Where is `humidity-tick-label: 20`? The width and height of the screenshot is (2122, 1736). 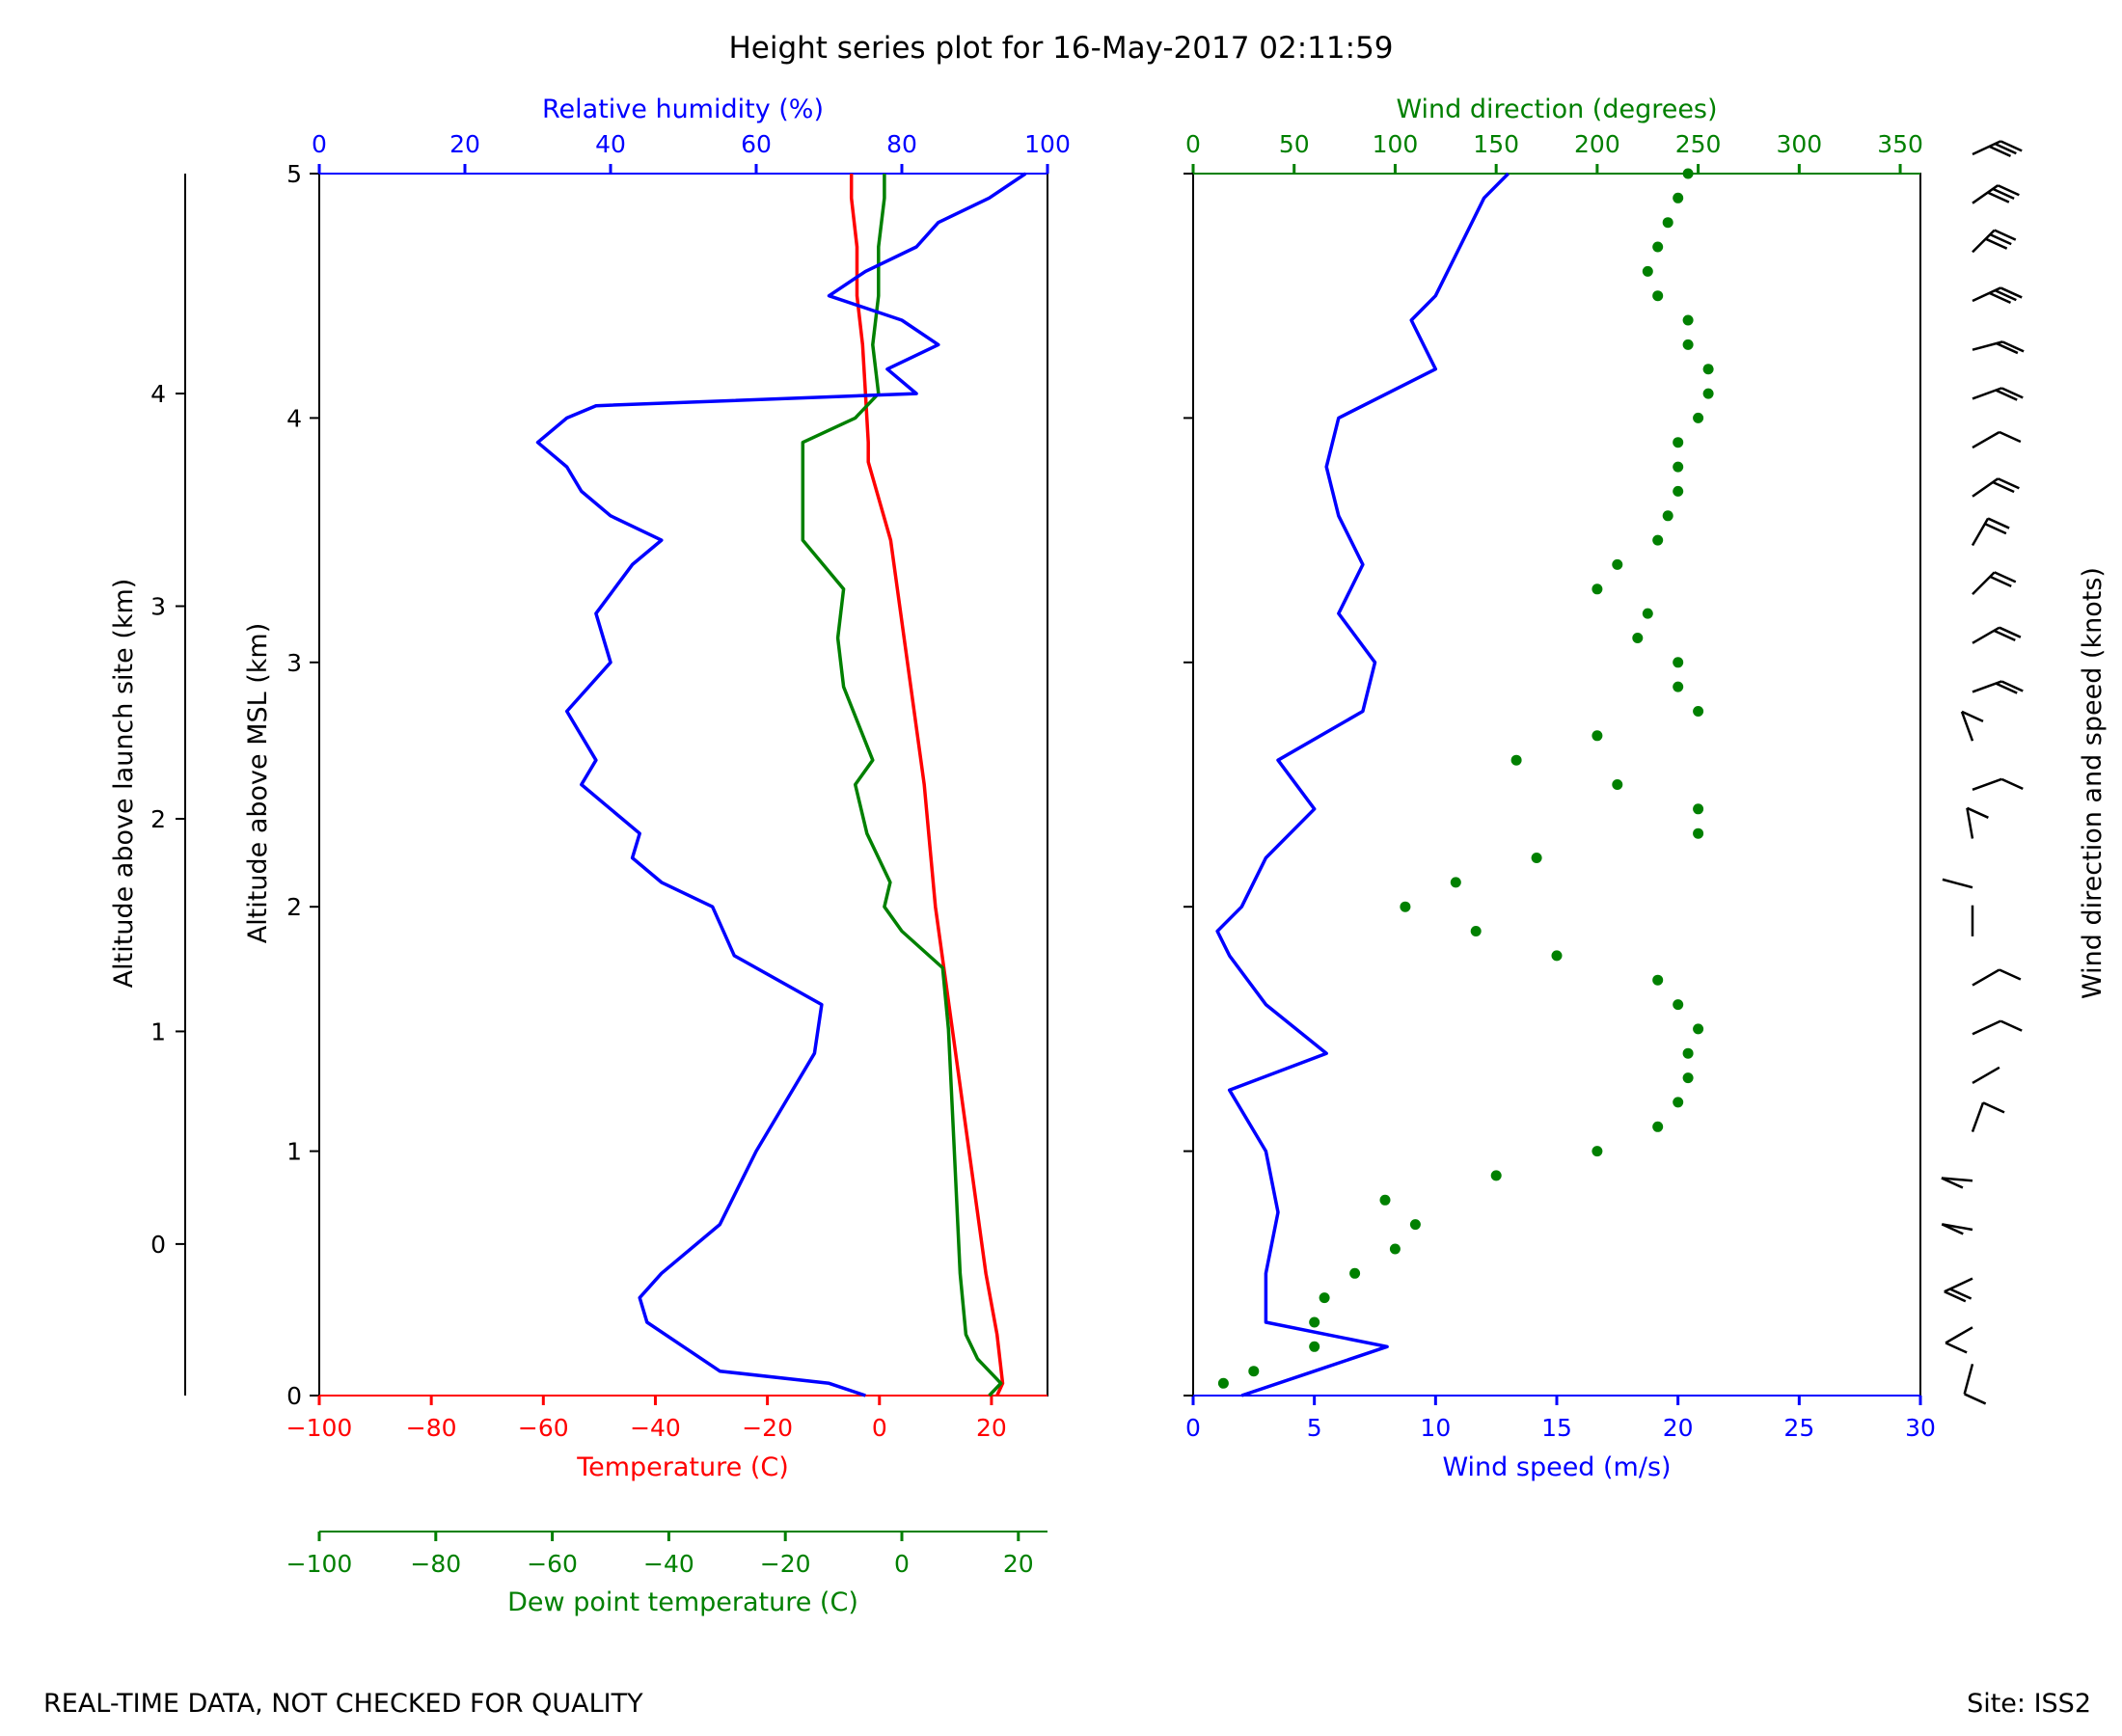
humidity-tick-label: 20 is located at coordinates (465, 144).